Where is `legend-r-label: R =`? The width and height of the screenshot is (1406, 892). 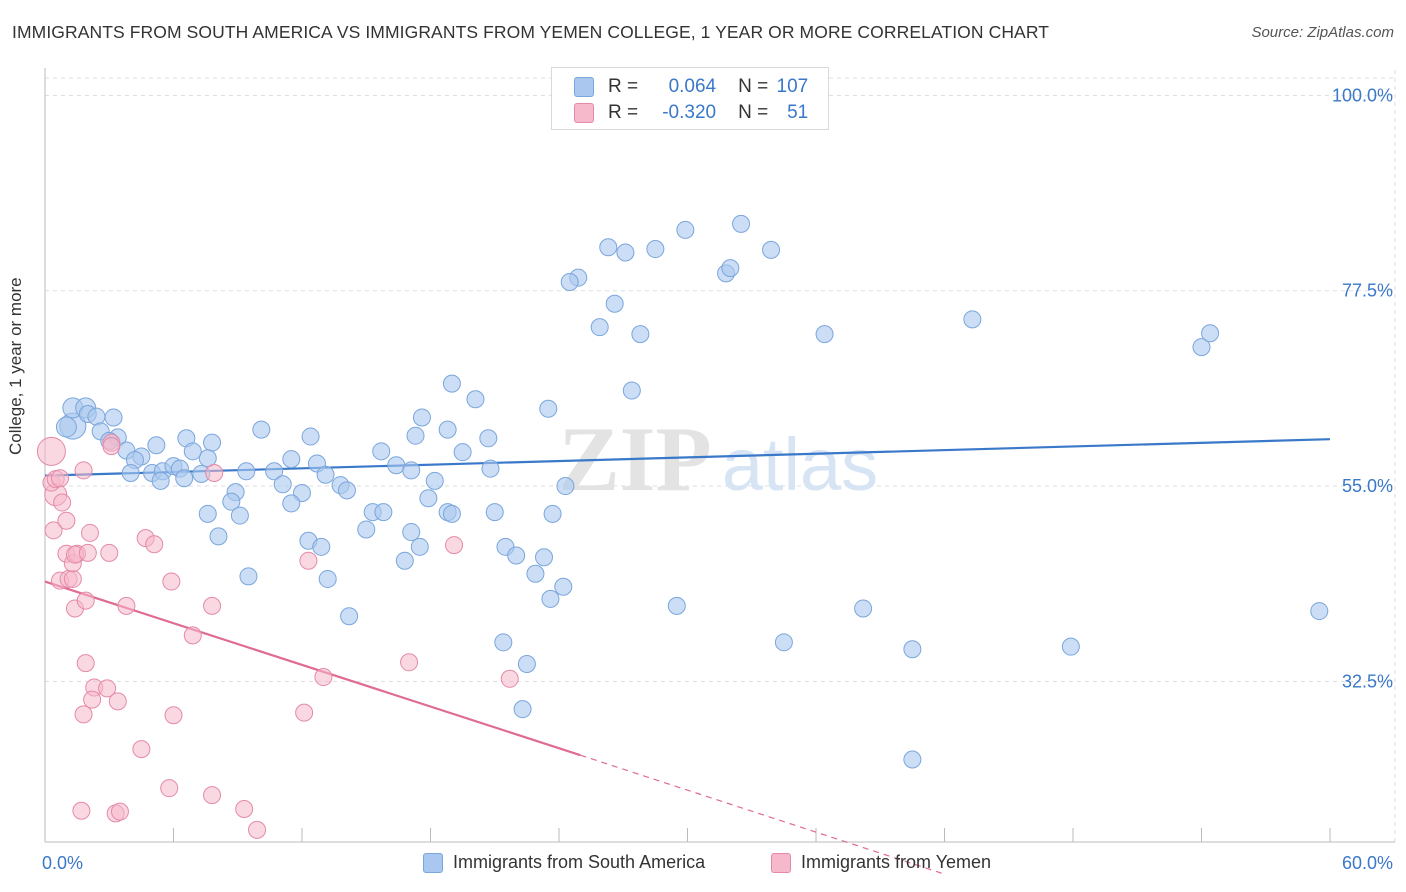
legend-r-label: R = is located at coordinates (623, 112).